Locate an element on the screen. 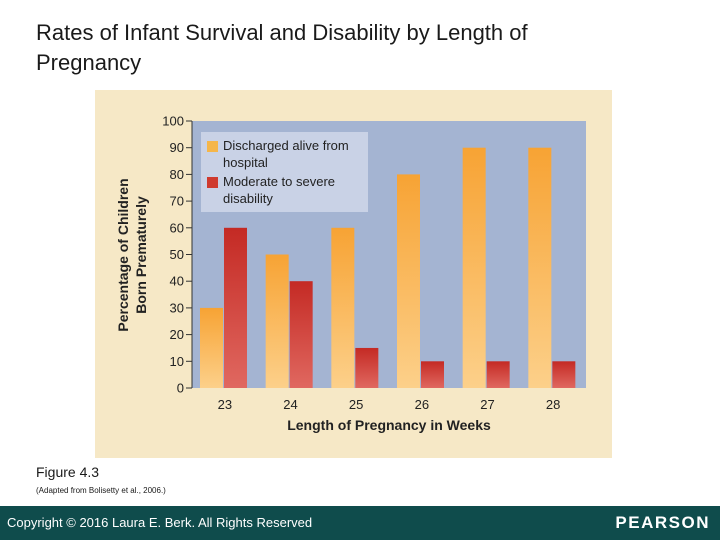 The width and height of the screenshot is (720, 540). y-tick-label: 30 is located at coordinates (177, 307).